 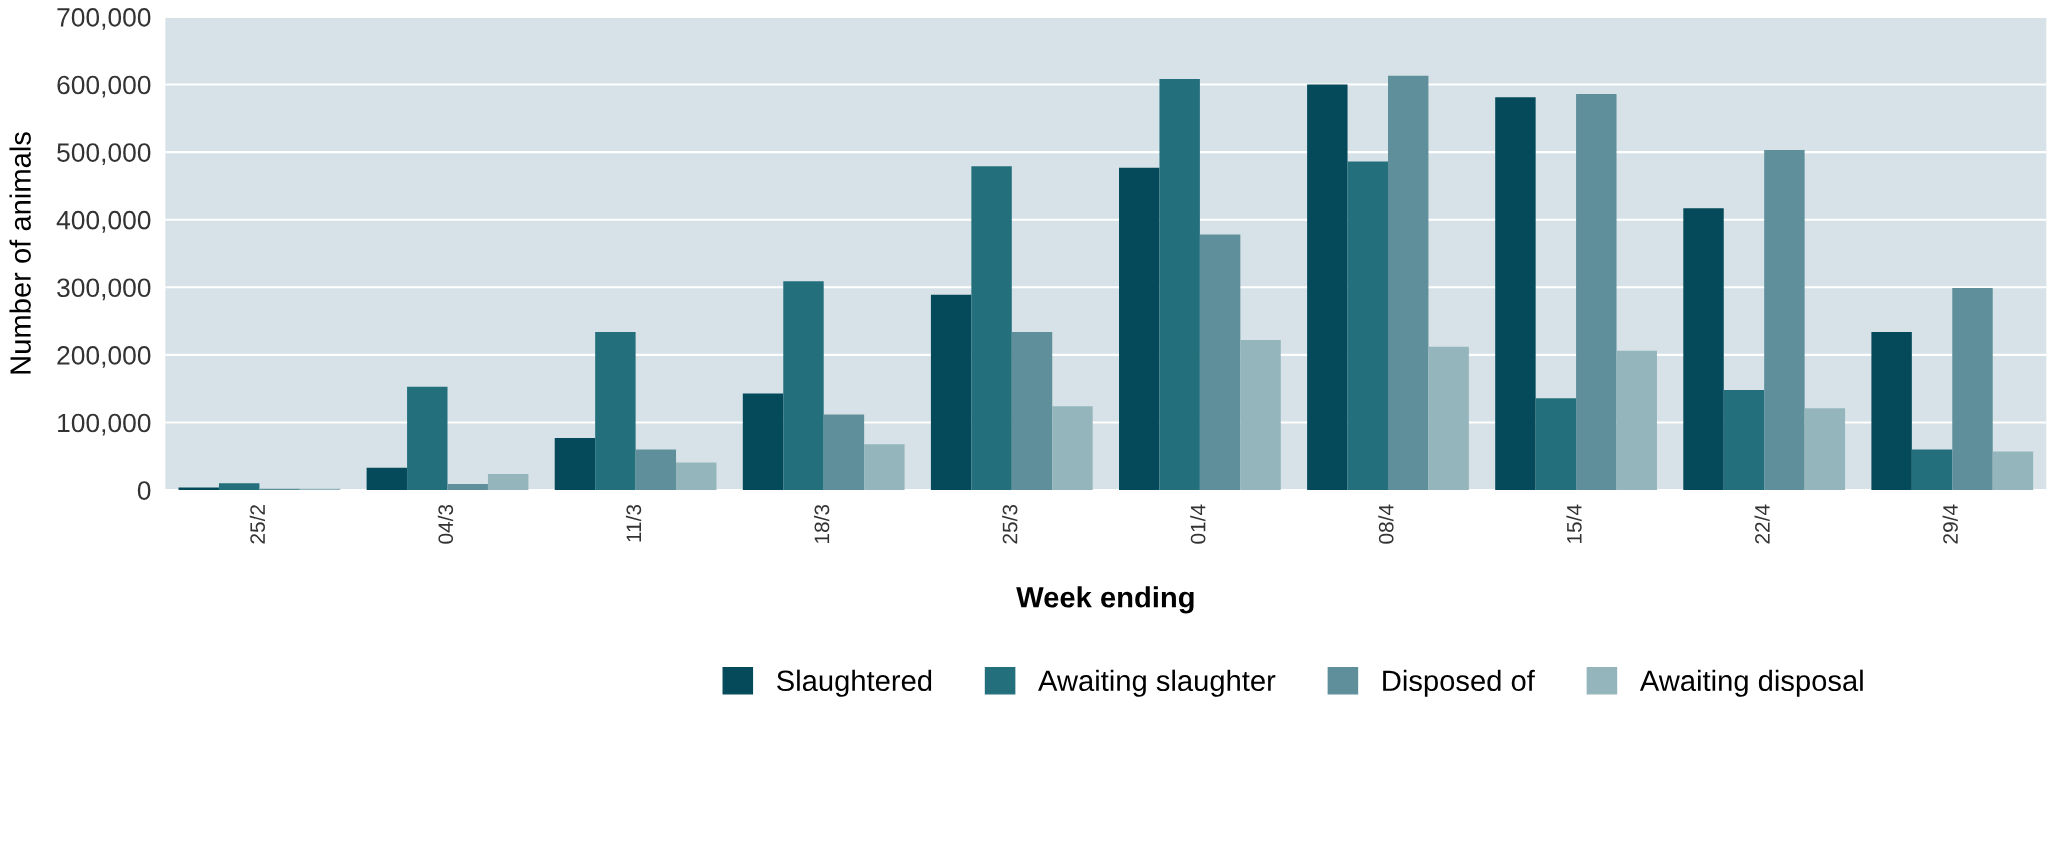 What do you see at coordinates (445, 524) in the screenshot?
I see `x-tick-label: 04/3` at bounding box center [445, 524].